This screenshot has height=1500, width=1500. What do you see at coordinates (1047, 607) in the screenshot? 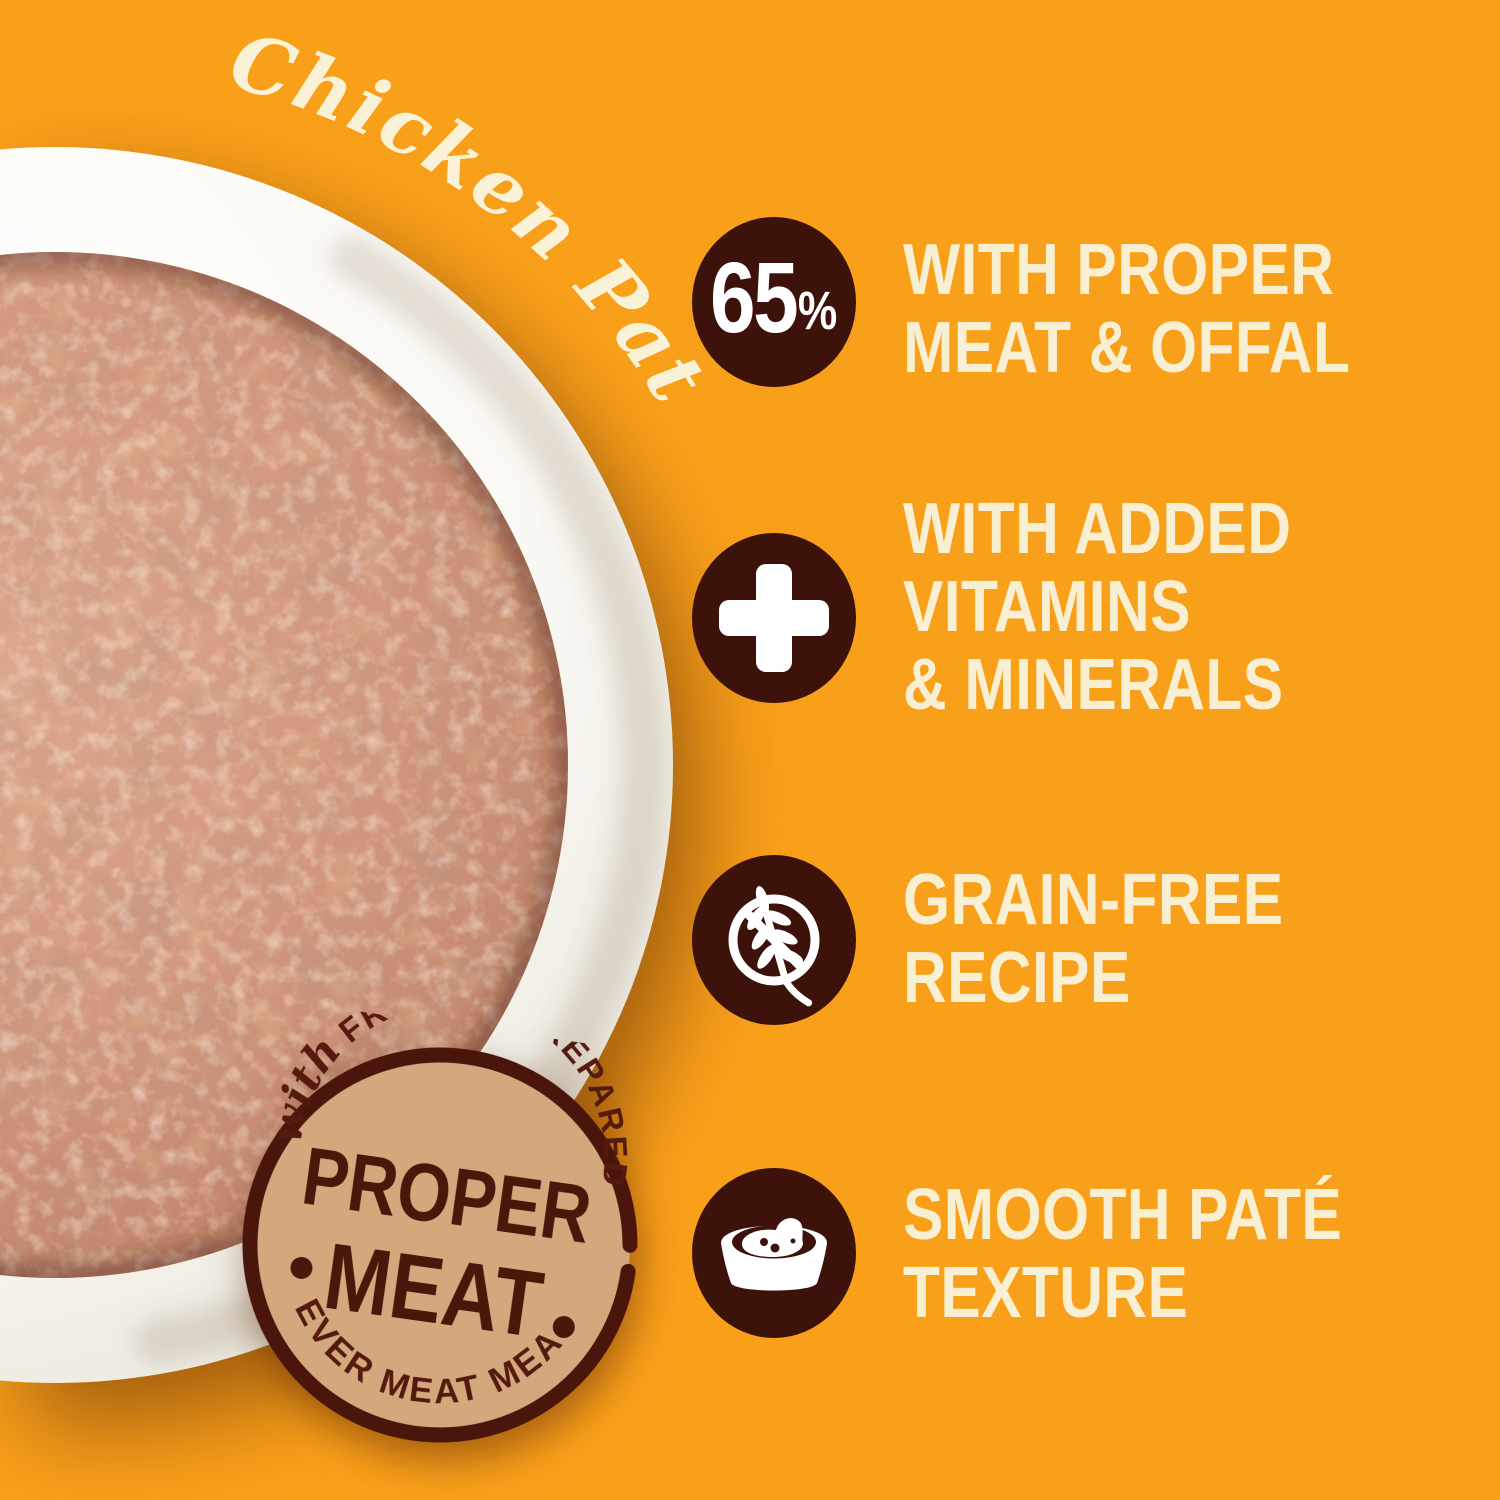
I see `feature-line: VITAMINS` at bounding box center [1047, 607].